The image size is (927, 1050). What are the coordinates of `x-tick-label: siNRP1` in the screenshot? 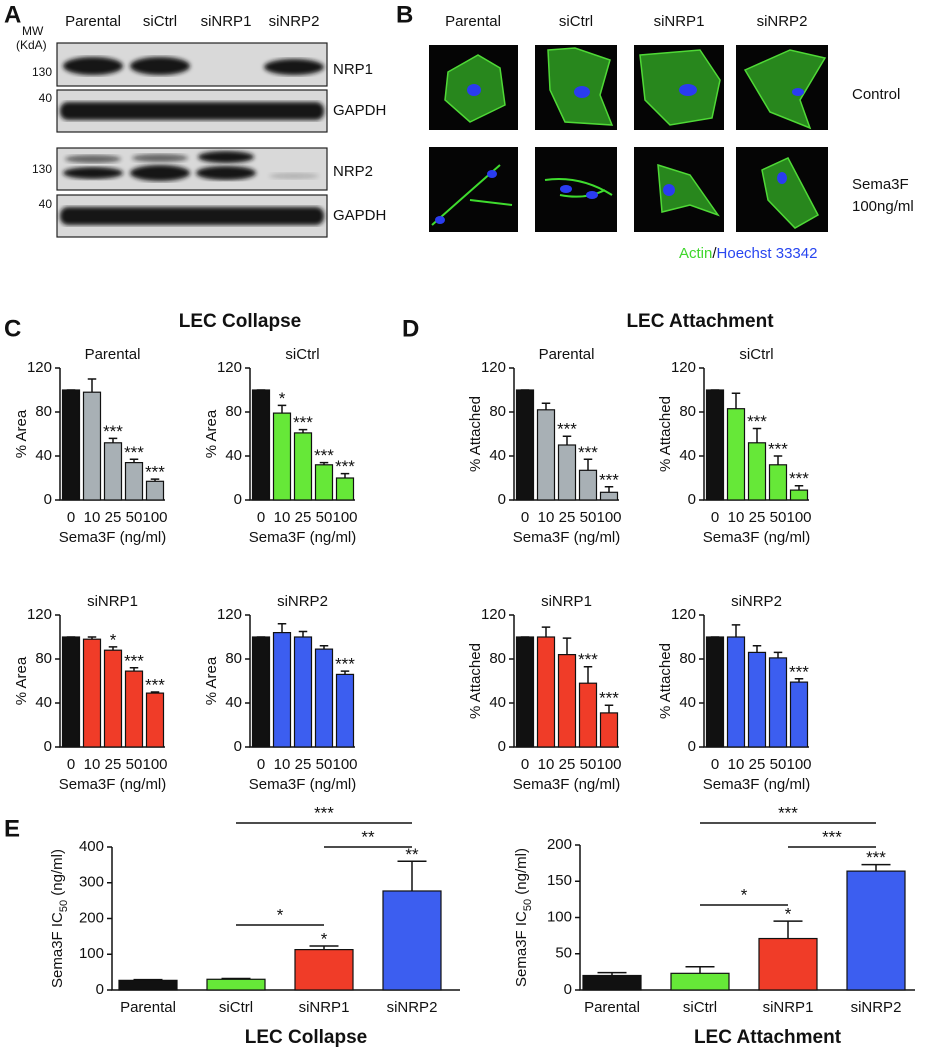 It's located at (324, 1007).